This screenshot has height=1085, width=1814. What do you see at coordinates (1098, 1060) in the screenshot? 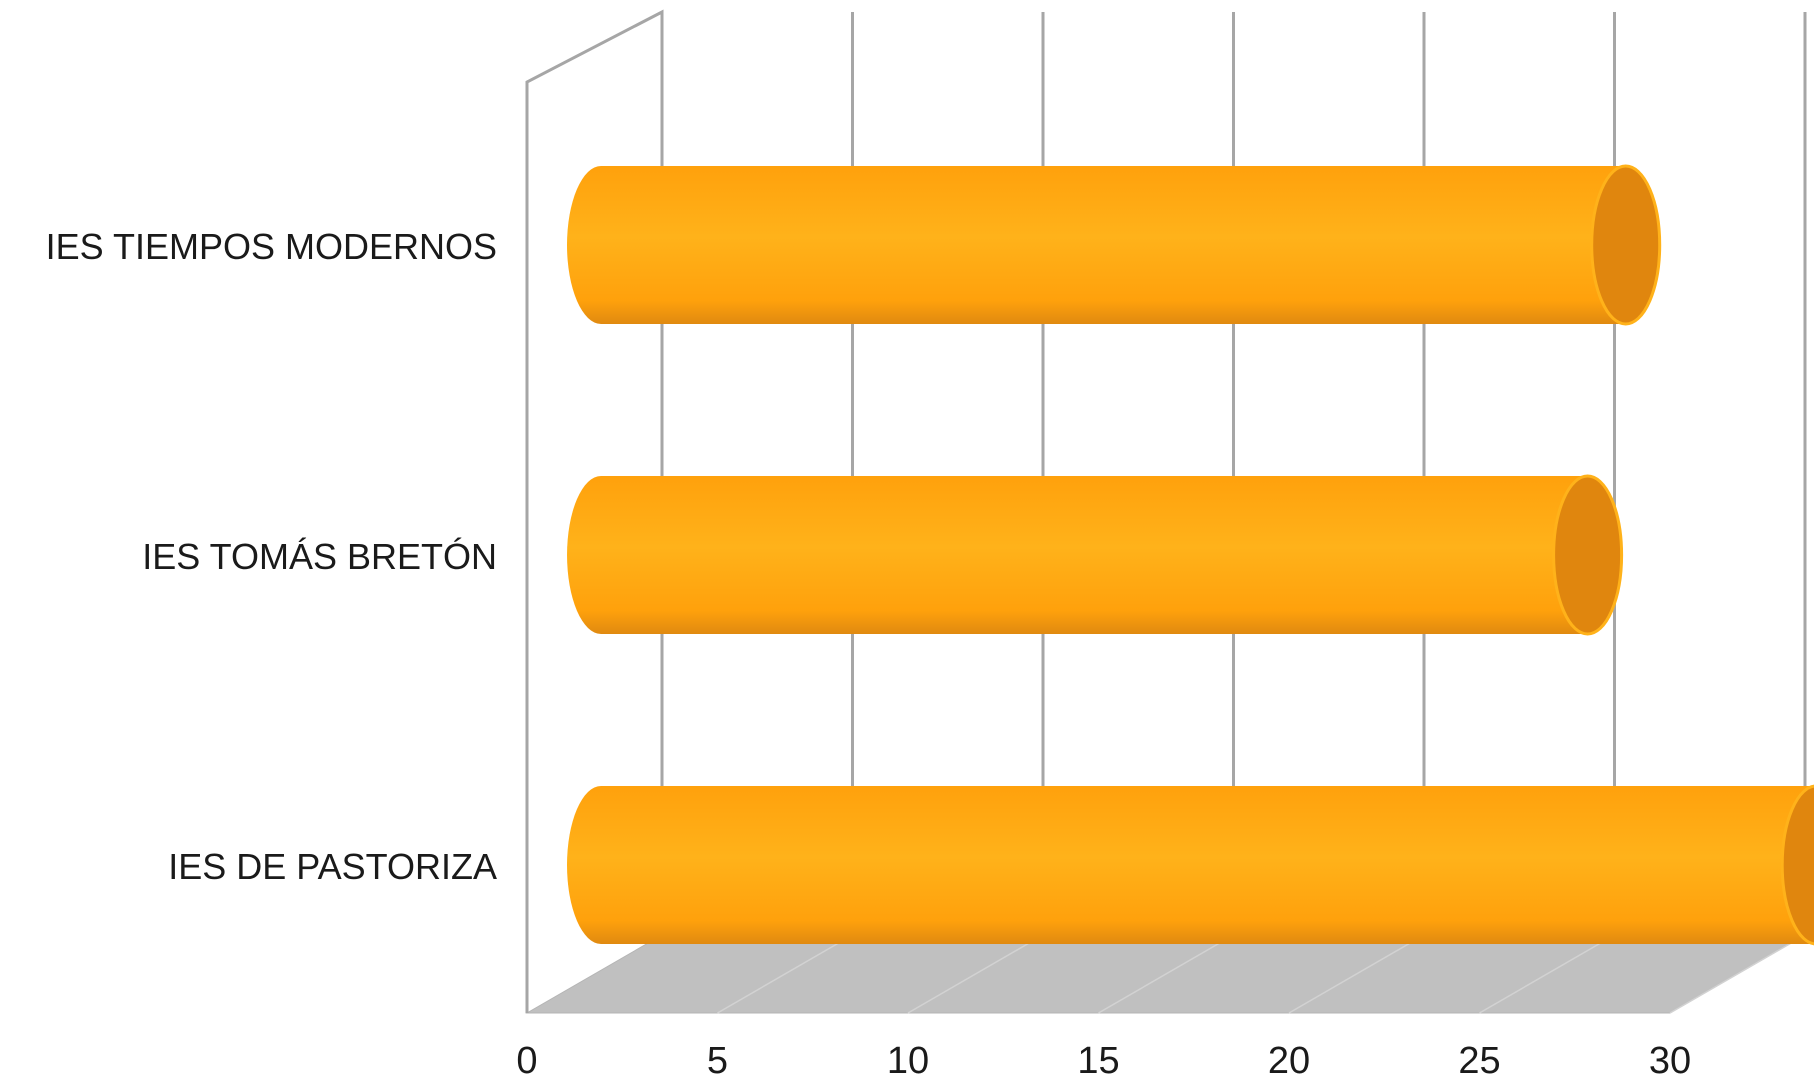
I see `x-tick-label: 15` at bounding box center [1098, 1060].